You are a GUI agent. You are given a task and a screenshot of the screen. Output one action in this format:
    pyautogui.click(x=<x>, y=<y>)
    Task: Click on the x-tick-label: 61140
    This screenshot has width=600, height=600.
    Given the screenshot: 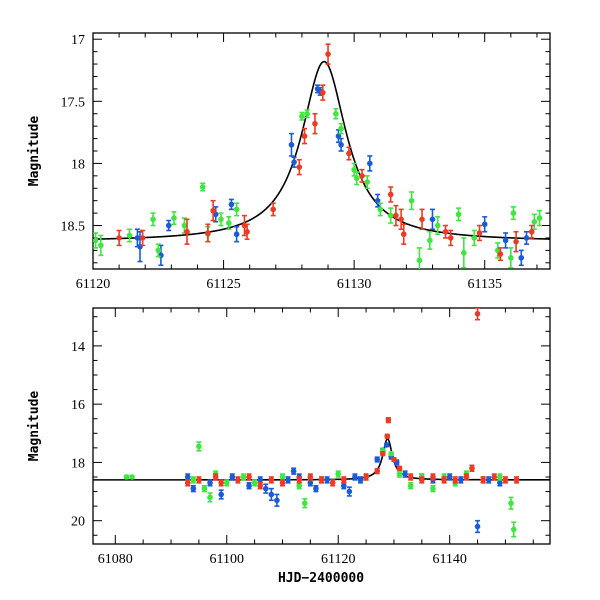 What is the action you would take?
    pyautogui.click(x=449, y=559)
    